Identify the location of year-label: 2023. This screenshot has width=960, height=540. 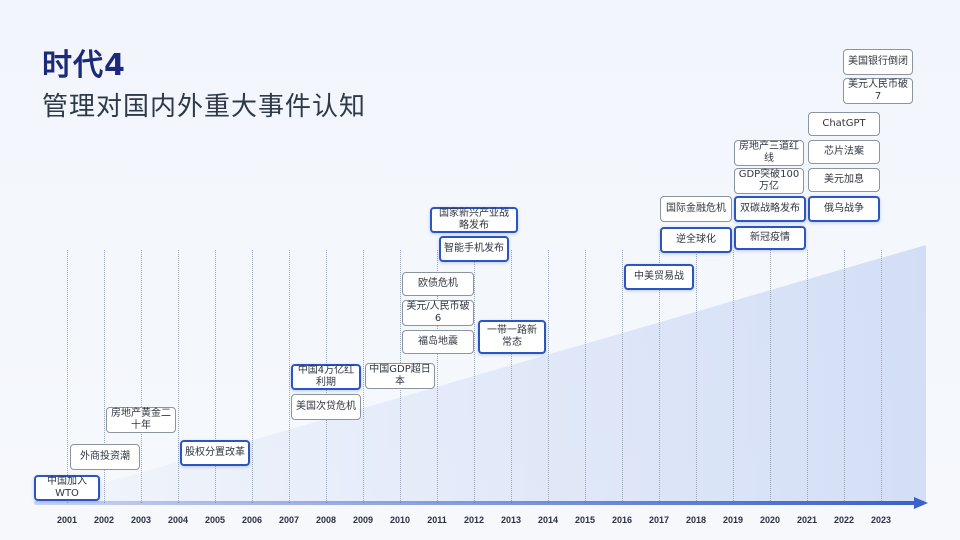
(881, 520).